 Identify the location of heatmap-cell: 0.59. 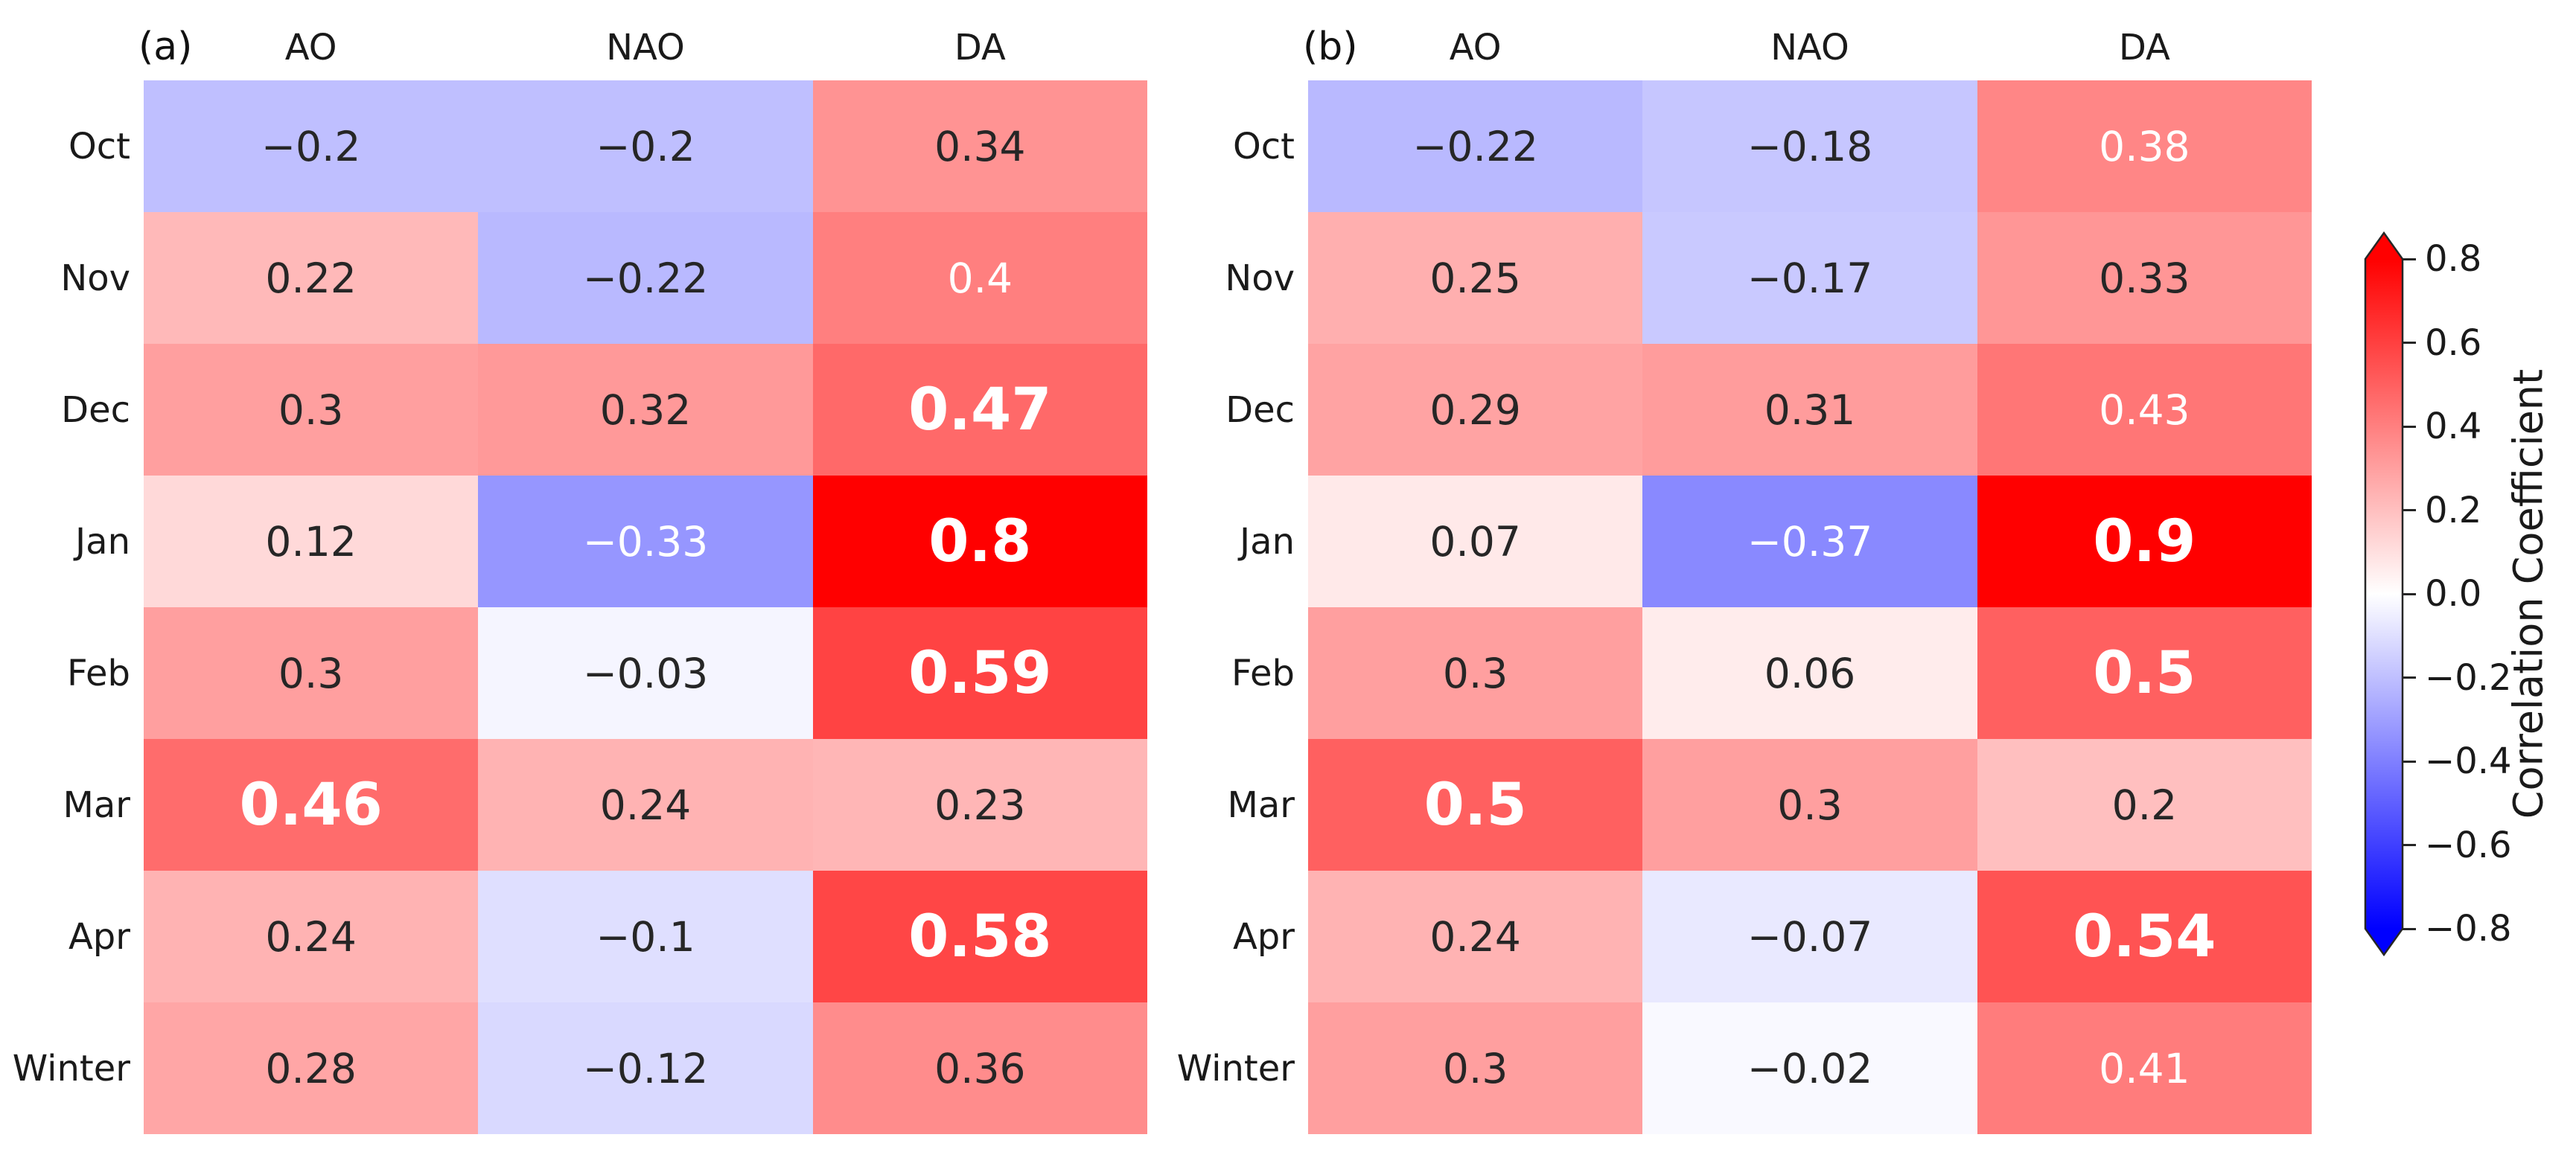
(979, 673).